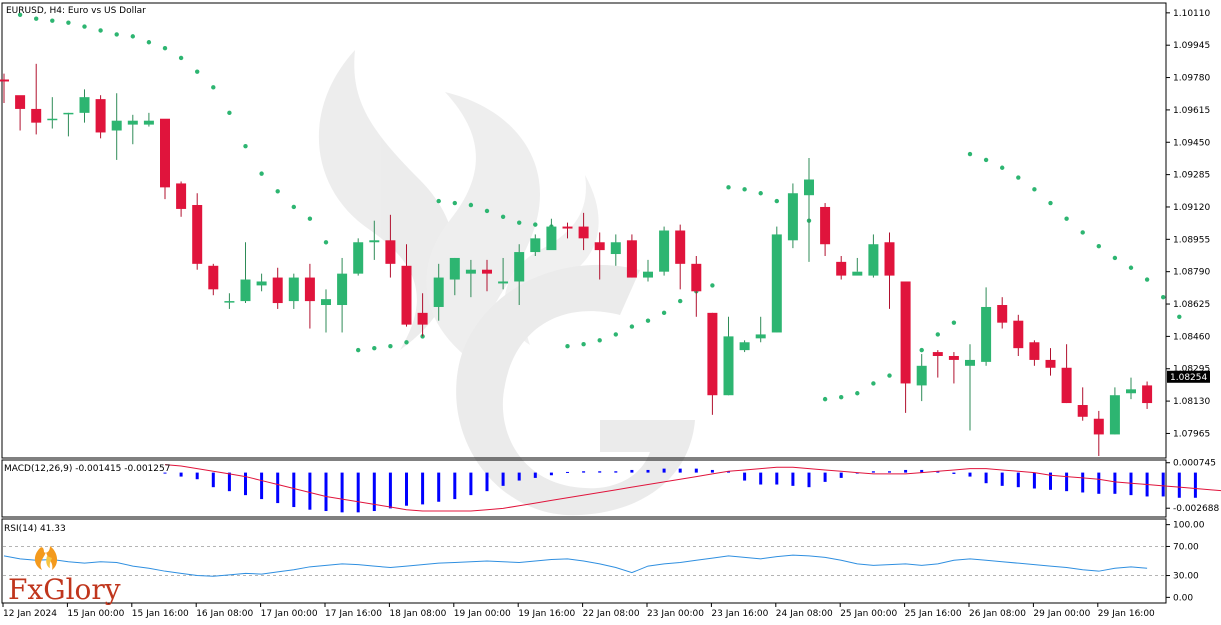 This screenshot has width=1221, height=625. I want to click on time-tick-label: 26 Jan 08:00, so click(997, 614).